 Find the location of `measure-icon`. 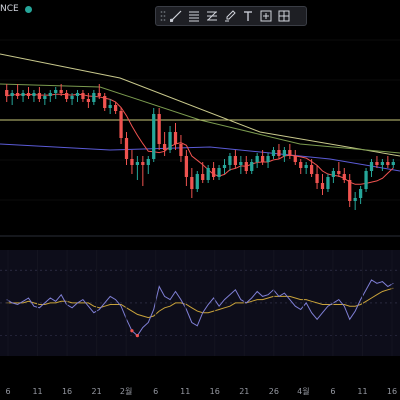

measure-icon is located at coordinates (266, 16).